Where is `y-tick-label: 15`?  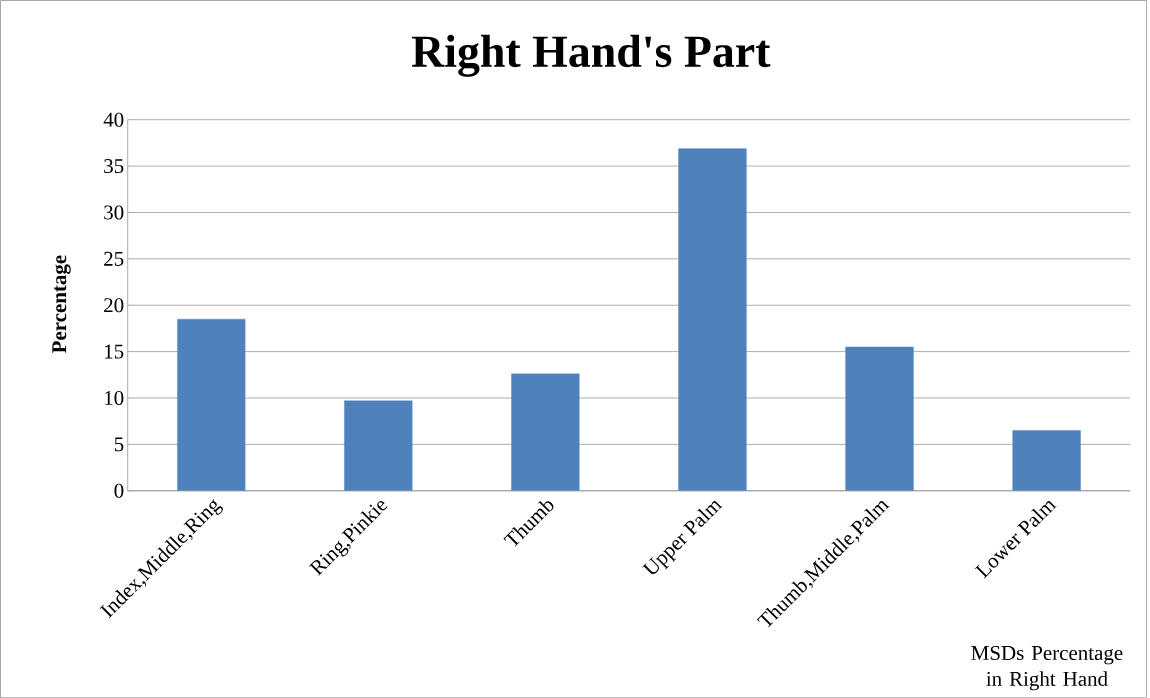 y-tick-label: 15 is located at coordinates (114, 351).